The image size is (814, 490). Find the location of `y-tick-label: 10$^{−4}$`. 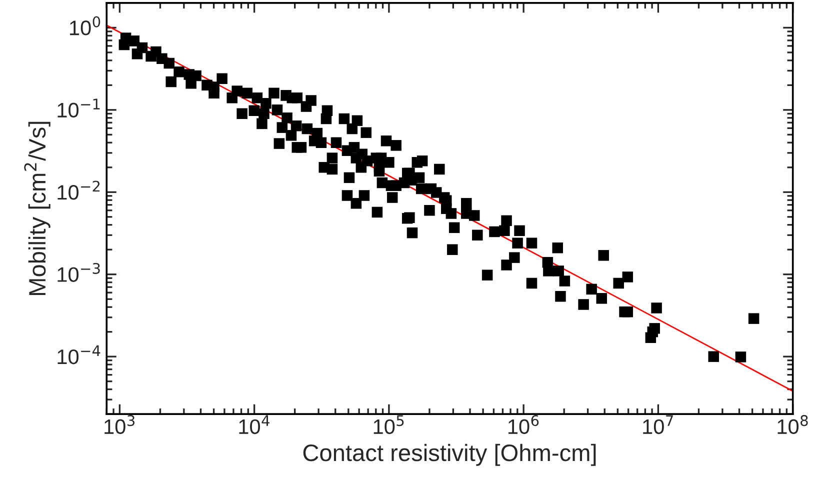

y-tick-label: 10$^{−4}$ is located at coordinates (79, 354).